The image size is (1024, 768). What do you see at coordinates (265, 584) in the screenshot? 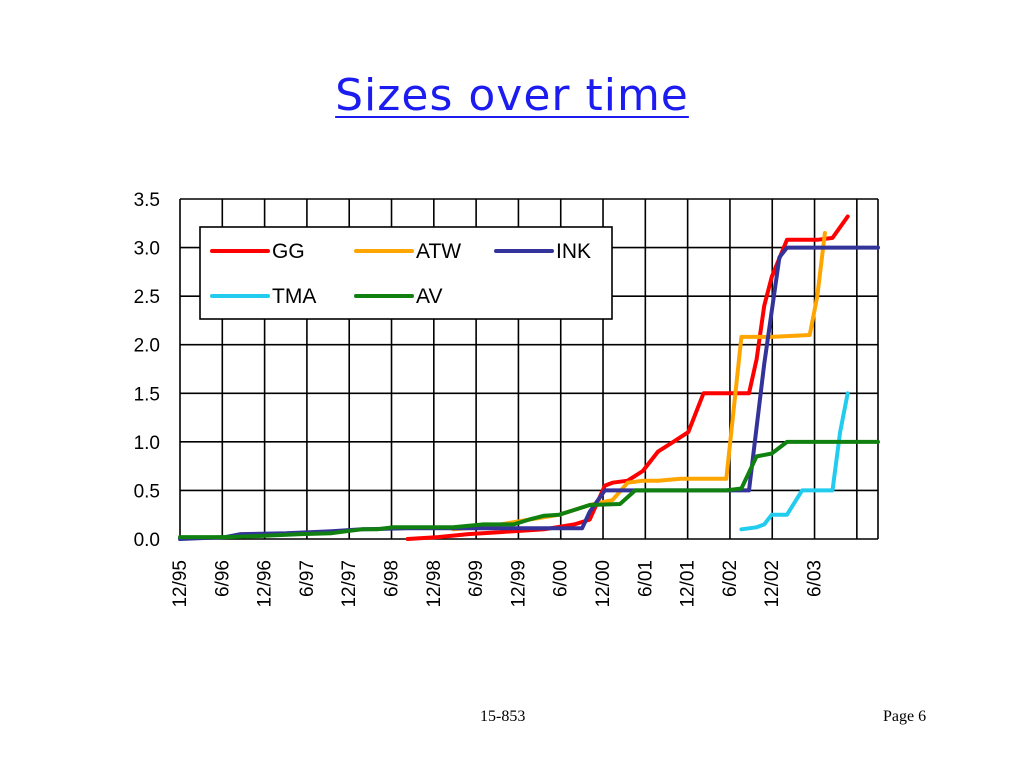
I see `x-tick-label: 12/96` at bounding box center [265, 584].